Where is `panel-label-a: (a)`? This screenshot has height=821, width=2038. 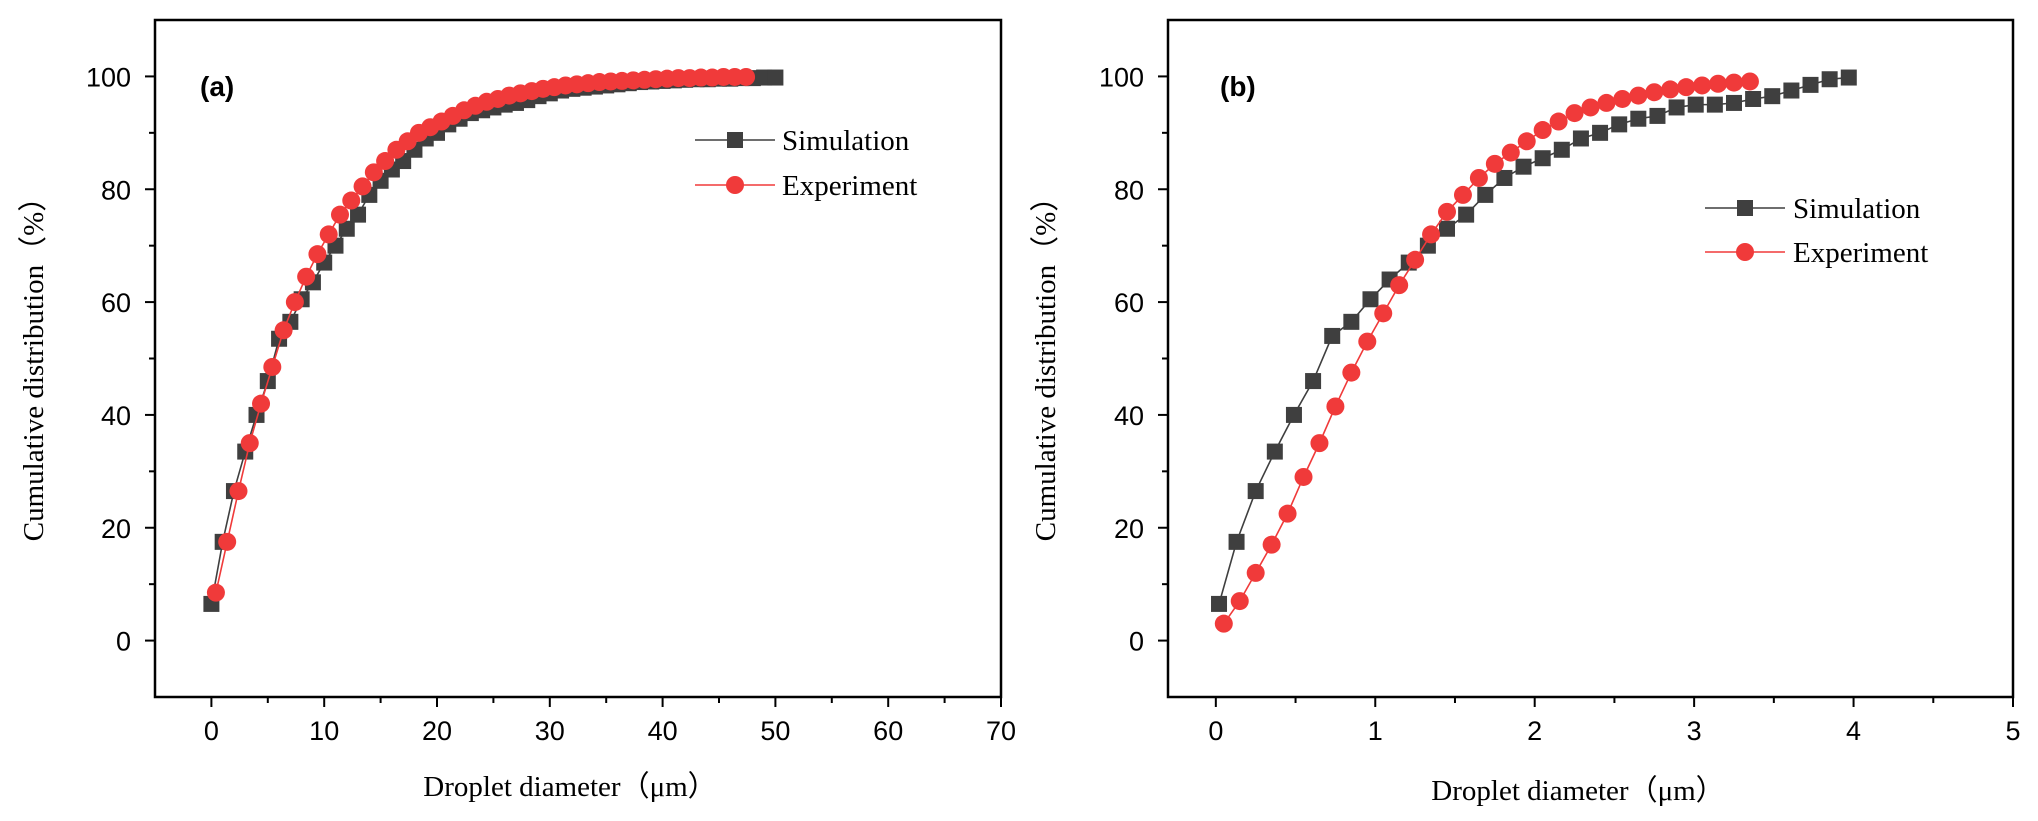 panel-label-a: (a) is located at coordinates (217, 86).